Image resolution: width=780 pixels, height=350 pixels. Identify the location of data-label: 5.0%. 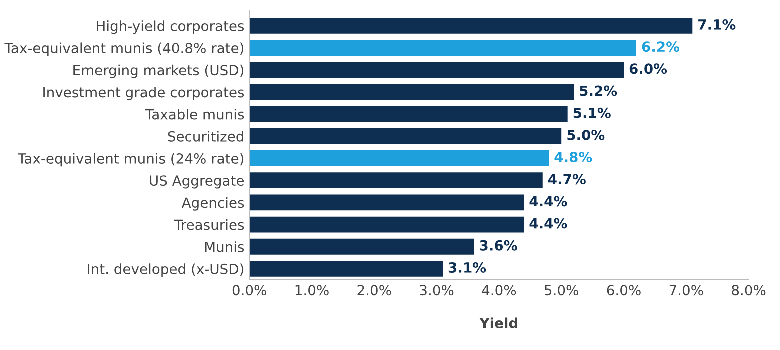
(586, 135).